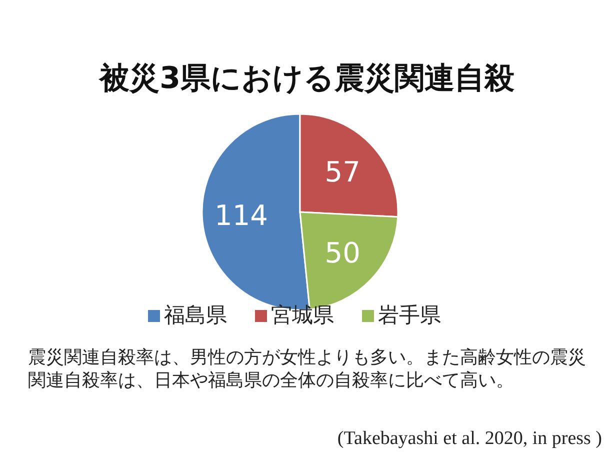  Describe the element at coordinates (307, 78) in the screenshot. I see `chart-title: 被災3県における震災関連自殺` at that location.